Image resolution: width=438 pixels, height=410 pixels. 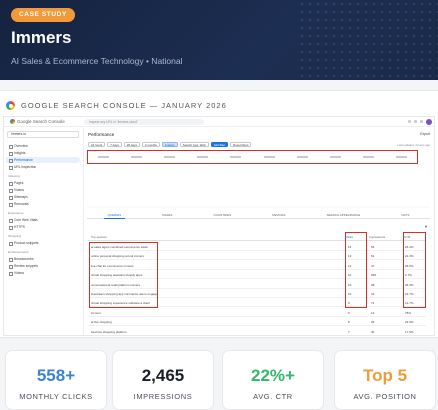 What do you see at coordinates (117, 275) in the screenshot?
I see `cell-query: virtual shopping assistant shopify apps` at bounding box center [117, 275].